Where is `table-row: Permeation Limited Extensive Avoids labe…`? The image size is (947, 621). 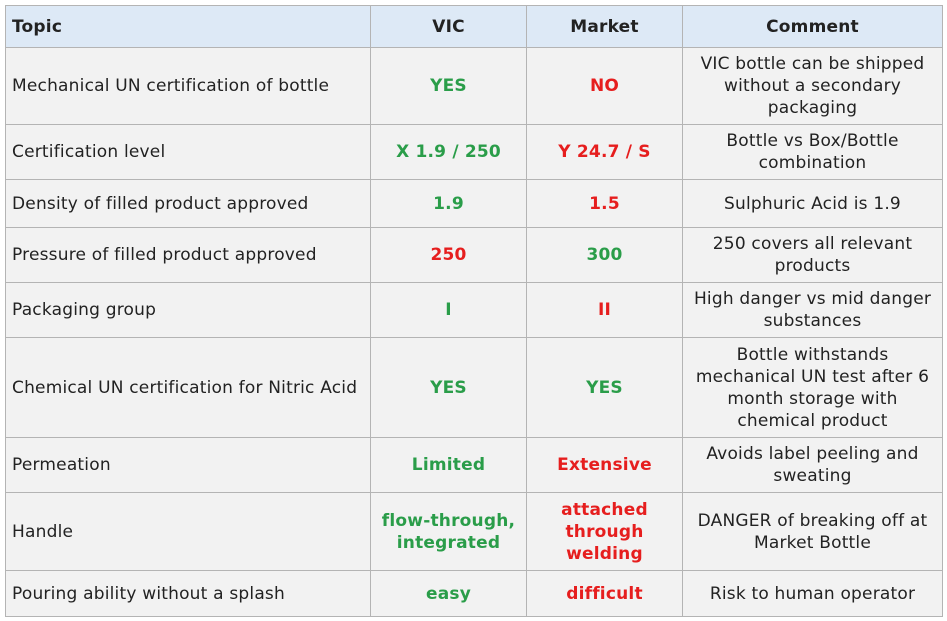
table-row: Permeation Limited Extensive Avoids labe… is located at coordinates (474, 465).